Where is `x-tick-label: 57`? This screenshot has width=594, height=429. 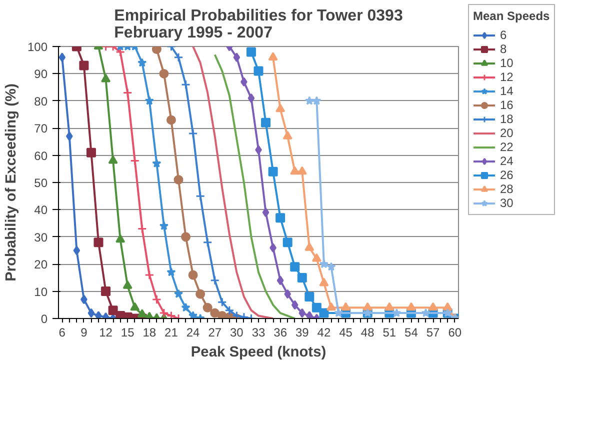 x-tick-label: 57 is located at coordinates (433, 333).